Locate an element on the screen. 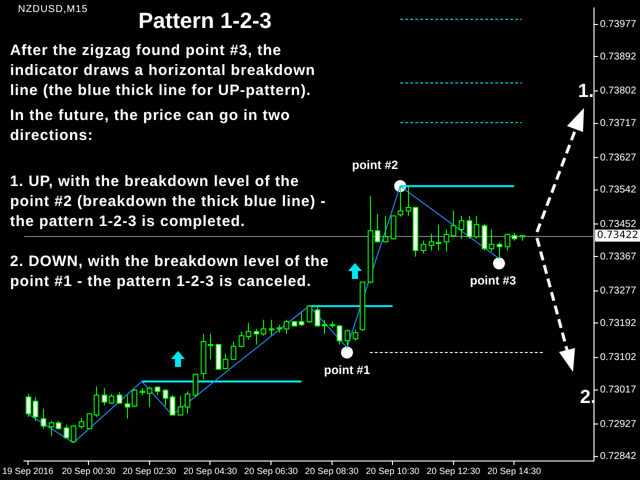  annotation: point #1 is located at coordinates (347, 369).